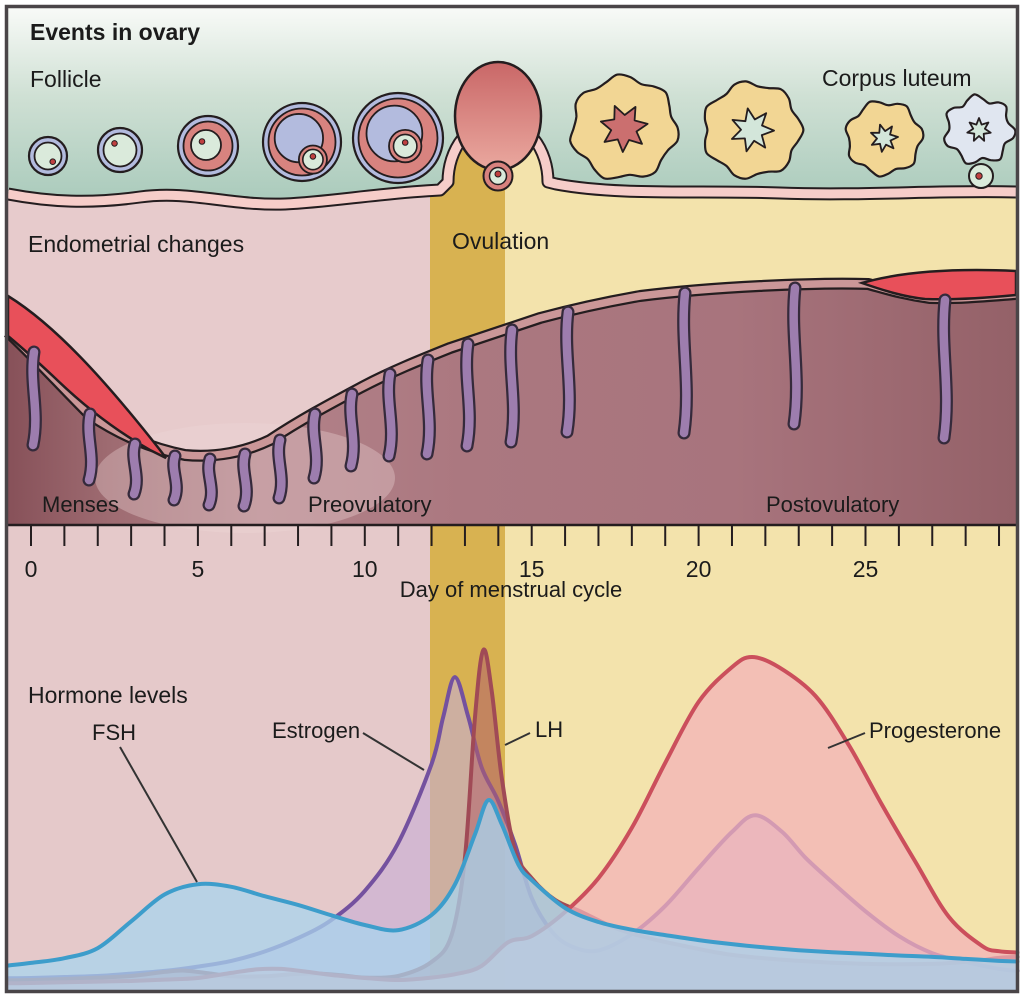 The width and height of the screenshot is (1024, 998). What do you see at coordinates (549, 729) in the screenshot?
I see `lh-label: LH` at bounding box center [549, 729].